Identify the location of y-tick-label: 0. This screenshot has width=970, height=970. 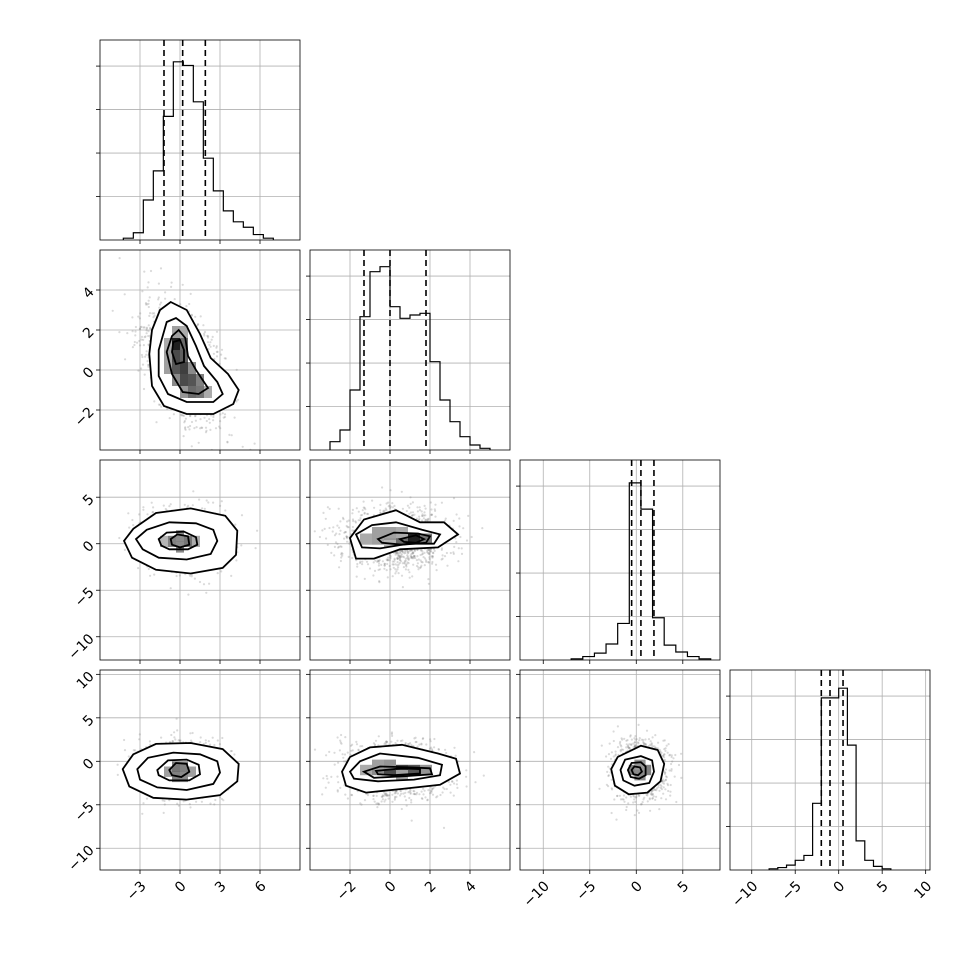
(89, 373).